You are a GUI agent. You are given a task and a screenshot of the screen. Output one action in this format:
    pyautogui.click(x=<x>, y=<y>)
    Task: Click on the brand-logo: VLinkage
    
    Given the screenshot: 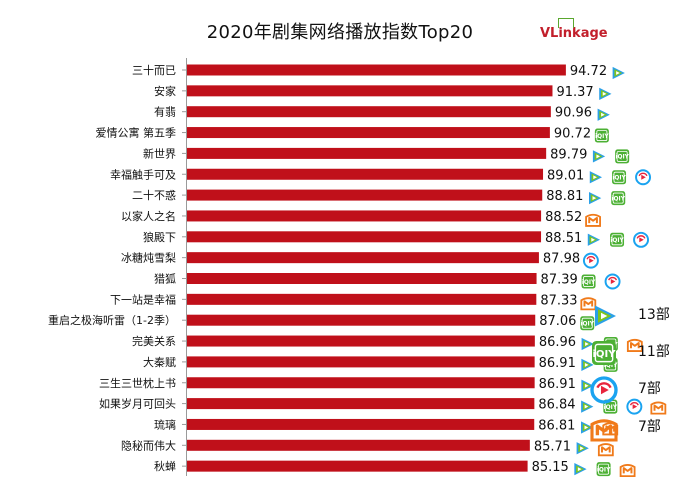 What is the action you would take?
    pyautogui.click(x=574, y=29)
    